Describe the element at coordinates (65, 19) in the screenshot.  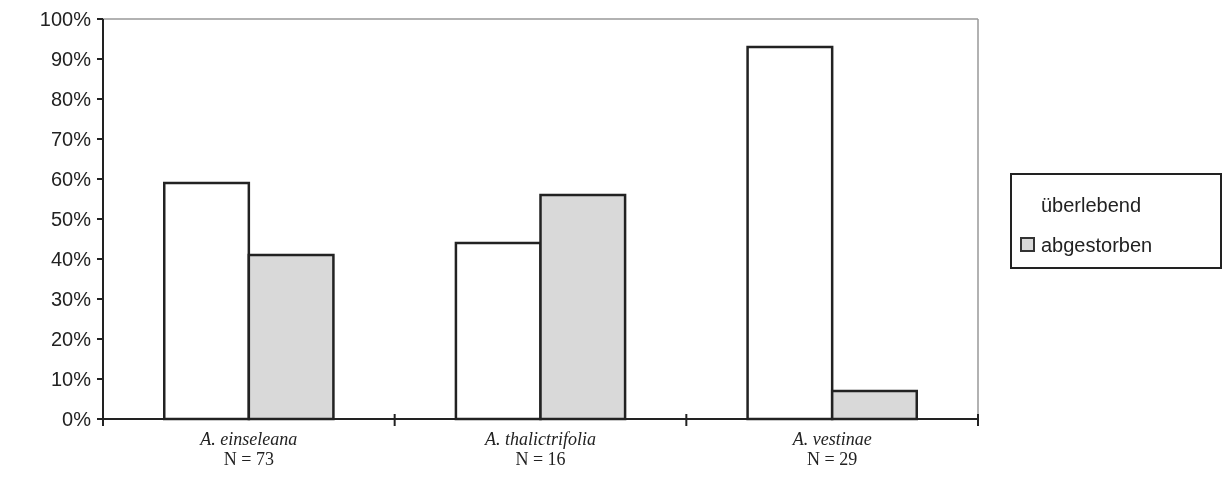
I see `y-tick-label: 100%` at that location.